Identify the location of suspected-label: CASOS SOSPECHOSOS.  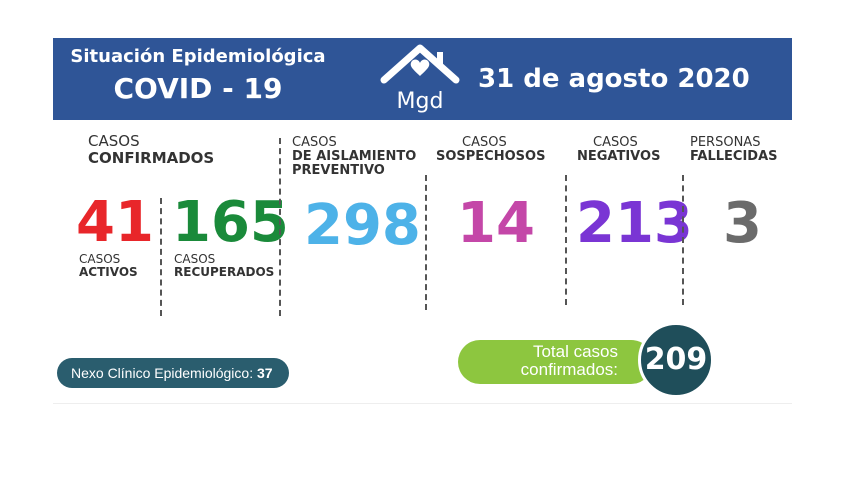
(491, 149).